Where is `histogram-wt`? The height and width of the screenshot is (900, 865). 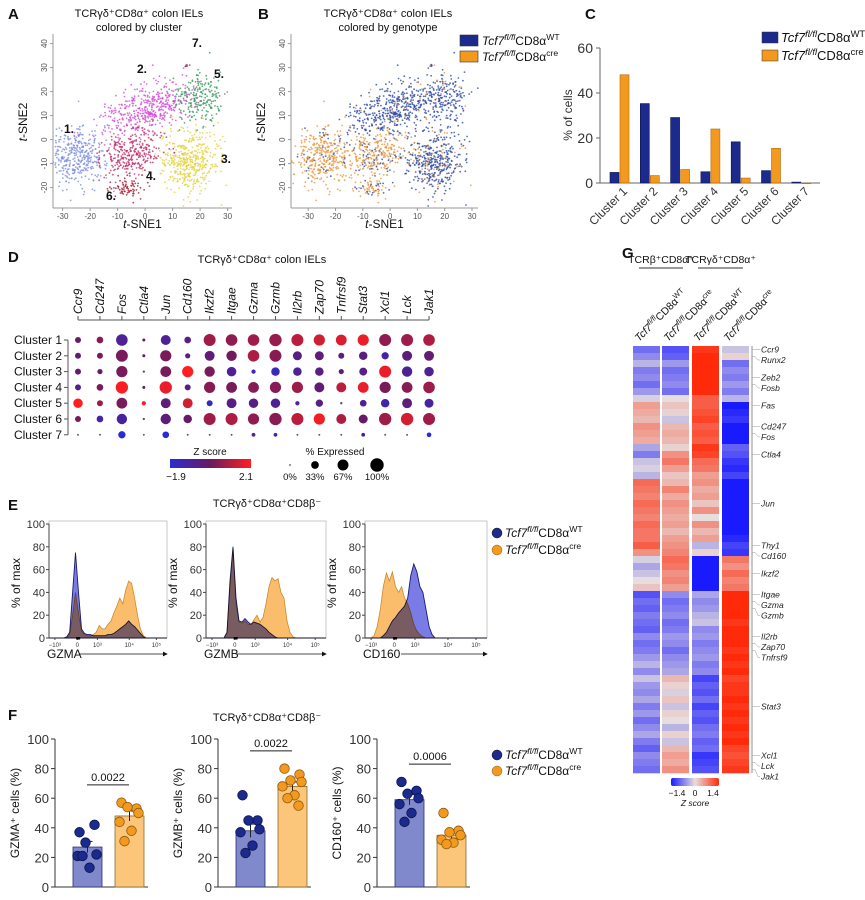 histogram-wt is located at coordinates (426, 600).